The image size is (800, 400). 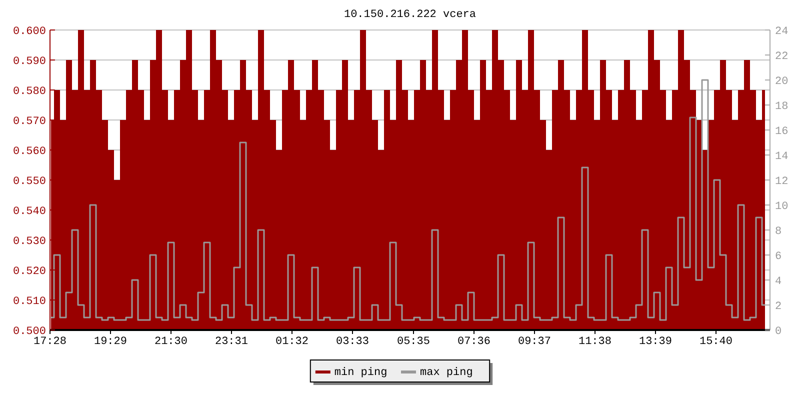 I want to click on legend-label: min ping, so click(x=361, y=373).